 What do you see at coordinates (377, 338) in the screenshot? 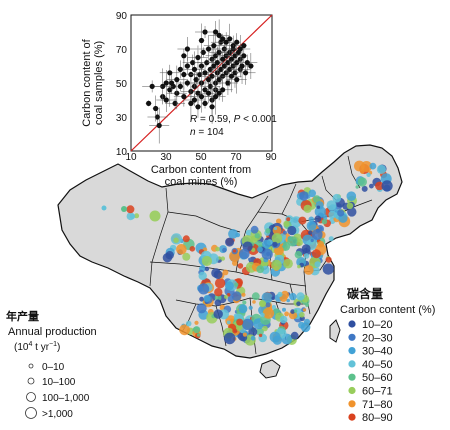
I see `legend-label: 20–30` at bounding box center [377, 338].